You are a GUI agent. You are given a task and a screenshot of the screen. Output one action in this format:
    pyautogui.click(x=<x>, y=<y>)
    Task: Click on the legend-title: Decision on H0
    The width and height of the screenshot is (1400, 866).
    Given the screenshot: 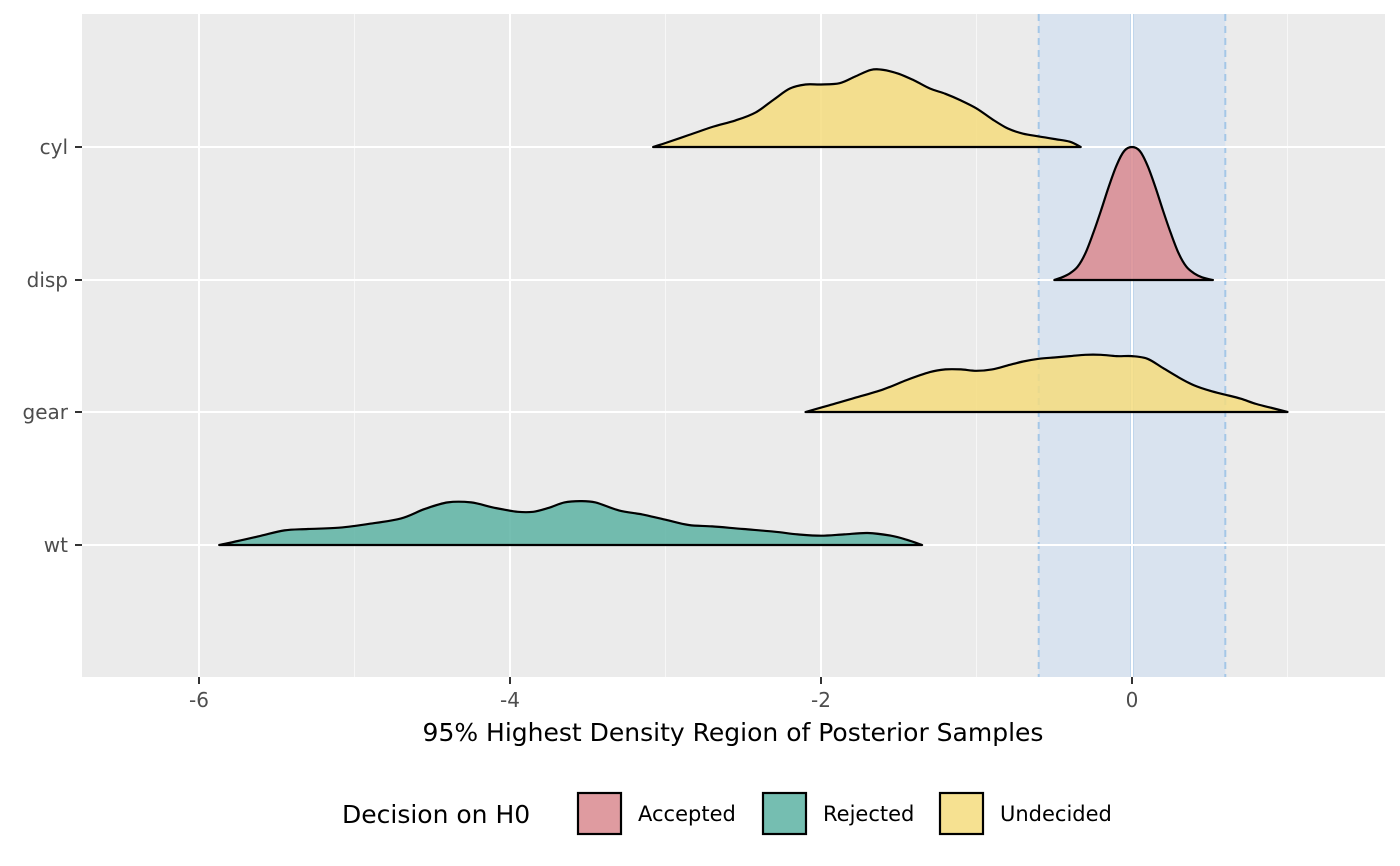 What is the action you would take?
    pyautogui.click(x=436, y=814)
    